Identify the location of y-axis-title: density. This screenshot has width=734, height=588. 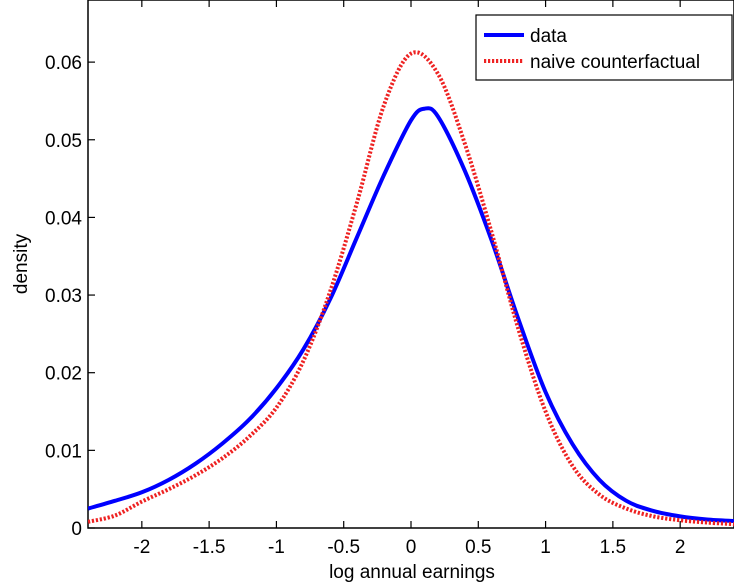
(21, 263).